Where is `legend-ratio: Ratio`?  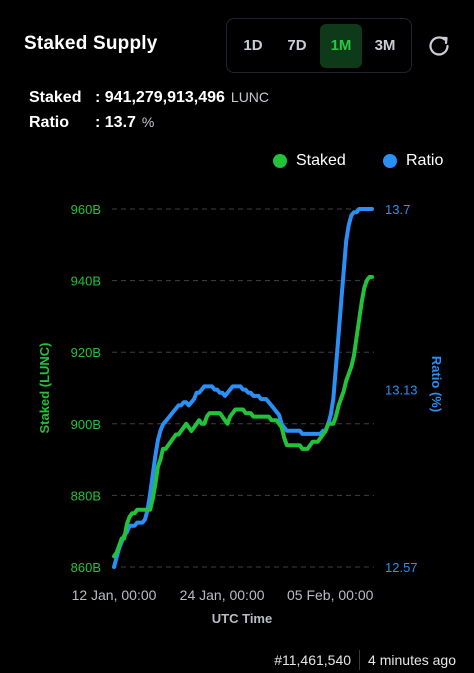 legend-ratio: Ratio is located at coordinates (413, 161).